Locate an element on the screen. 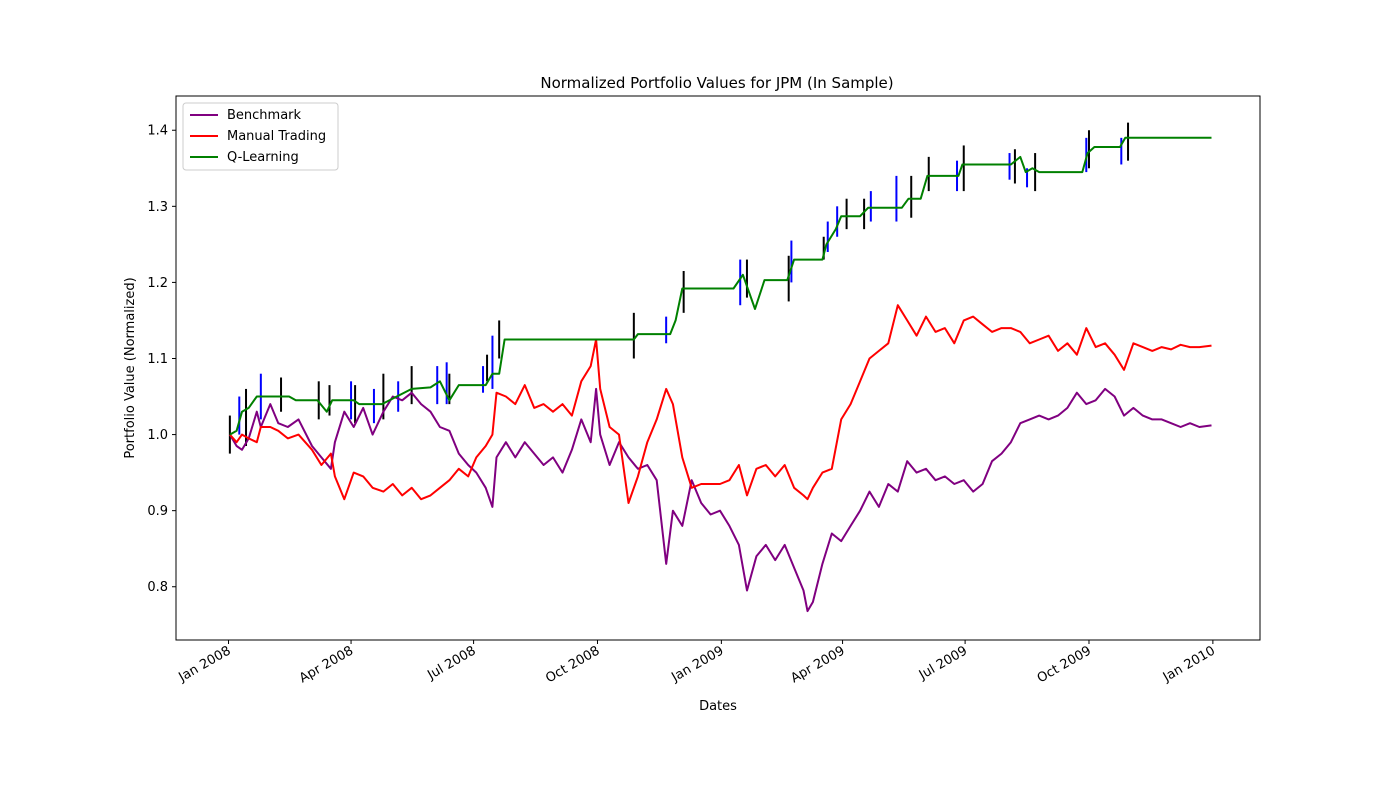 This screenshot has height=800, width=1400. y-tick-label: 1.1 is located at coordinates (157, 359).